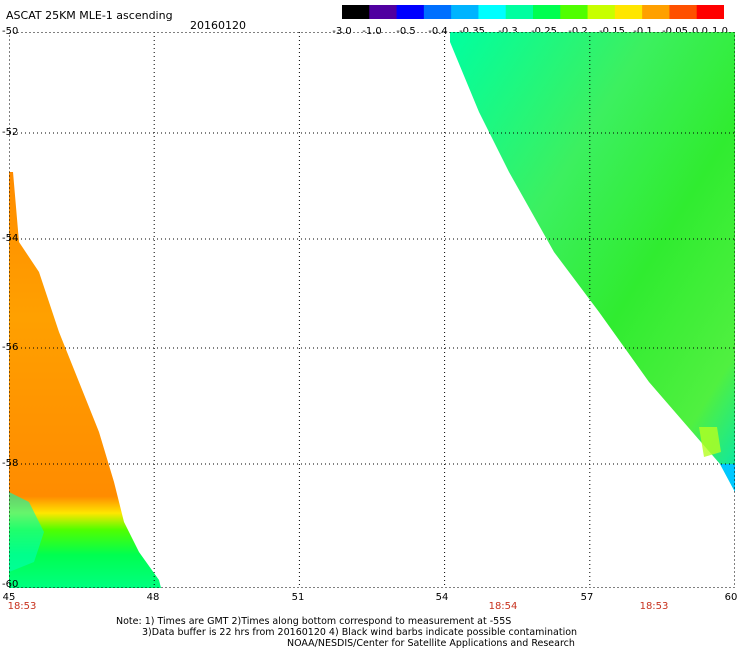 Image resolution: width=740 pixels, height=650 pixels. What do you see at coordinates (85, 380) in the screenshot?
I see `west-swath` at bounding box center [85, 380].